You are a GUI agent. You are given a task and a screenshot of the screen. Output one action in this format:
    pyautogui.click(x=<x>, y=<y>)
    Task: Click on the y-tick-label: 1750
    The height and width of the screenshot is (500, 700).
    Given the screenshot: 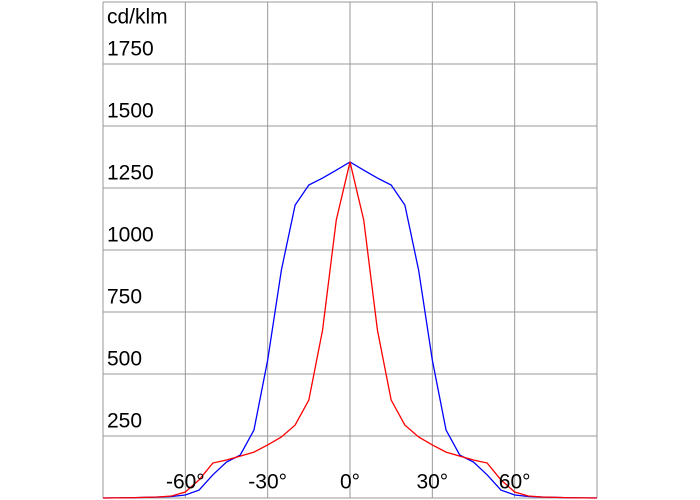 What is the action you would take?
    pyautogui.click(x=130, y=49)
    